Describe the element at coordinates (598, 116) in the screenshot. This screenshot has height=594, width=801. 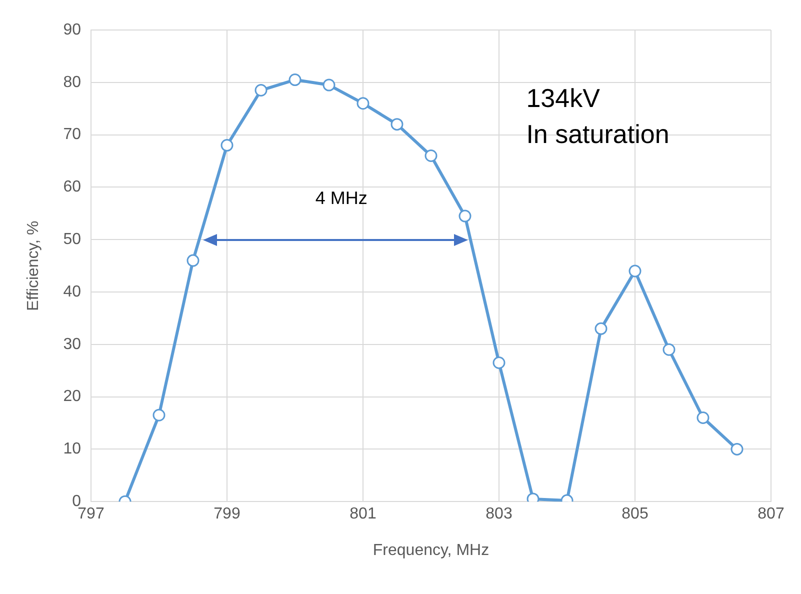
I see `annotation: 134kV In saturation` at that location.